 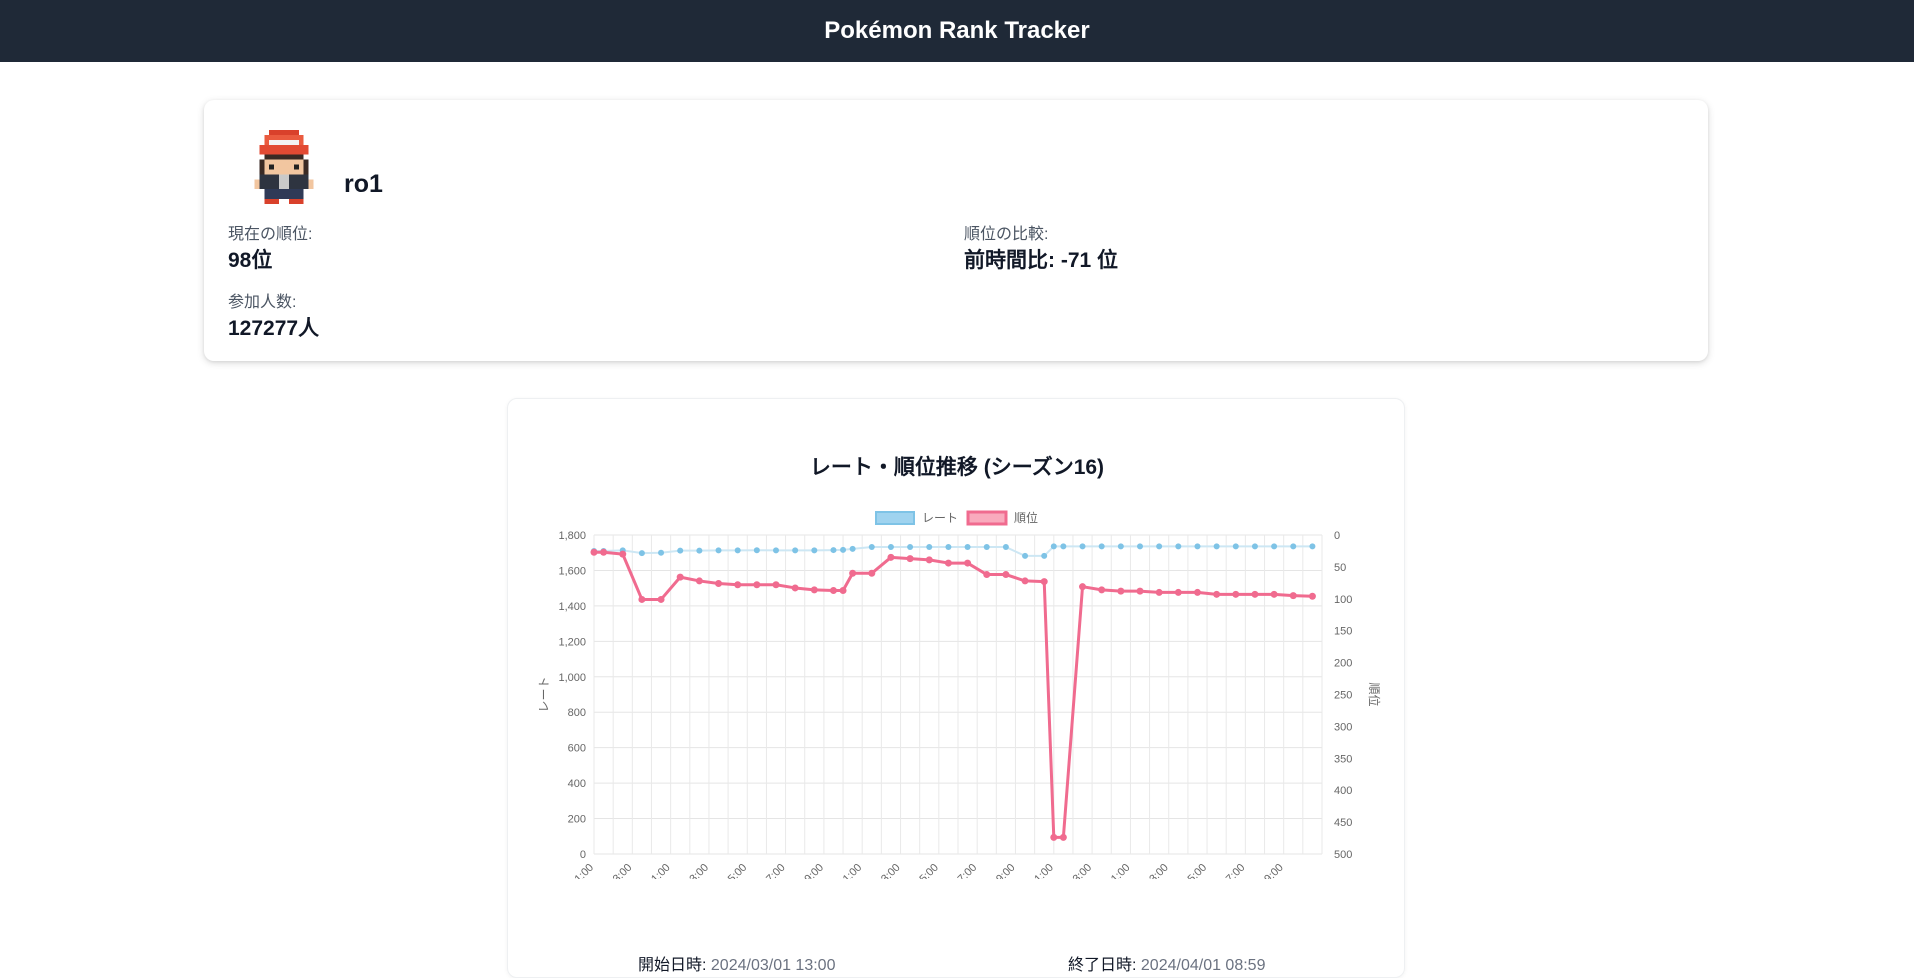 I want to click on end-date: 終了日時: 2024/04/01 08:59, so click(x=1166, y=963).